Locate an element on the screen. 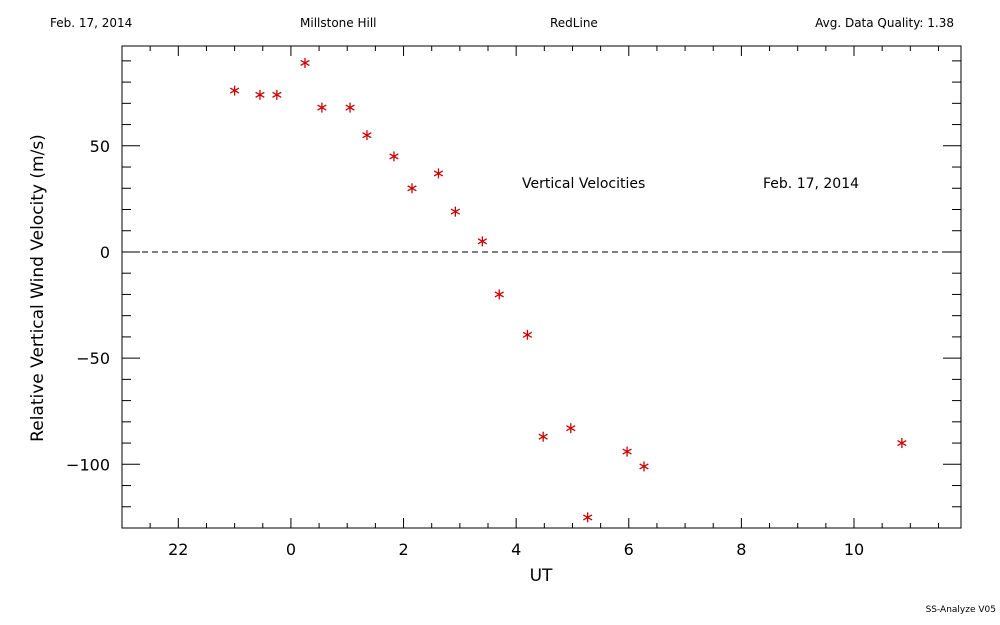  y-tick-label: 0 is located at coordinates (105, 252).